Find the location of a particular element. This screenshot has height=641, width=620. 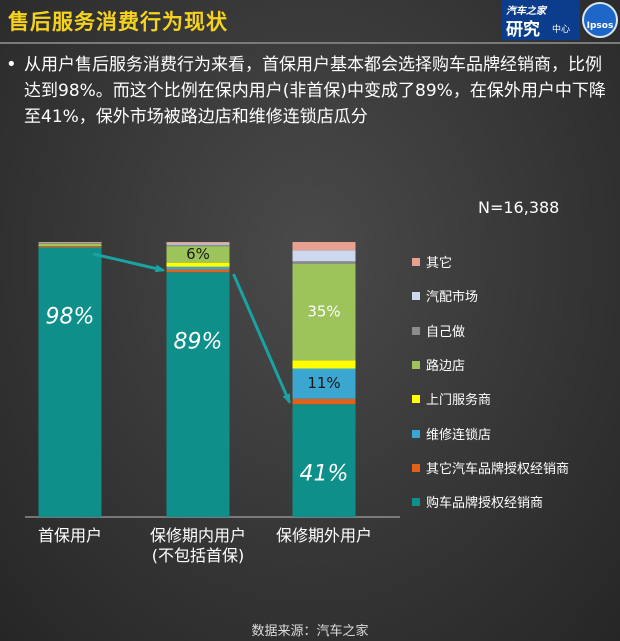

legend-label: 路边店 is located at coordinates (446, 366).